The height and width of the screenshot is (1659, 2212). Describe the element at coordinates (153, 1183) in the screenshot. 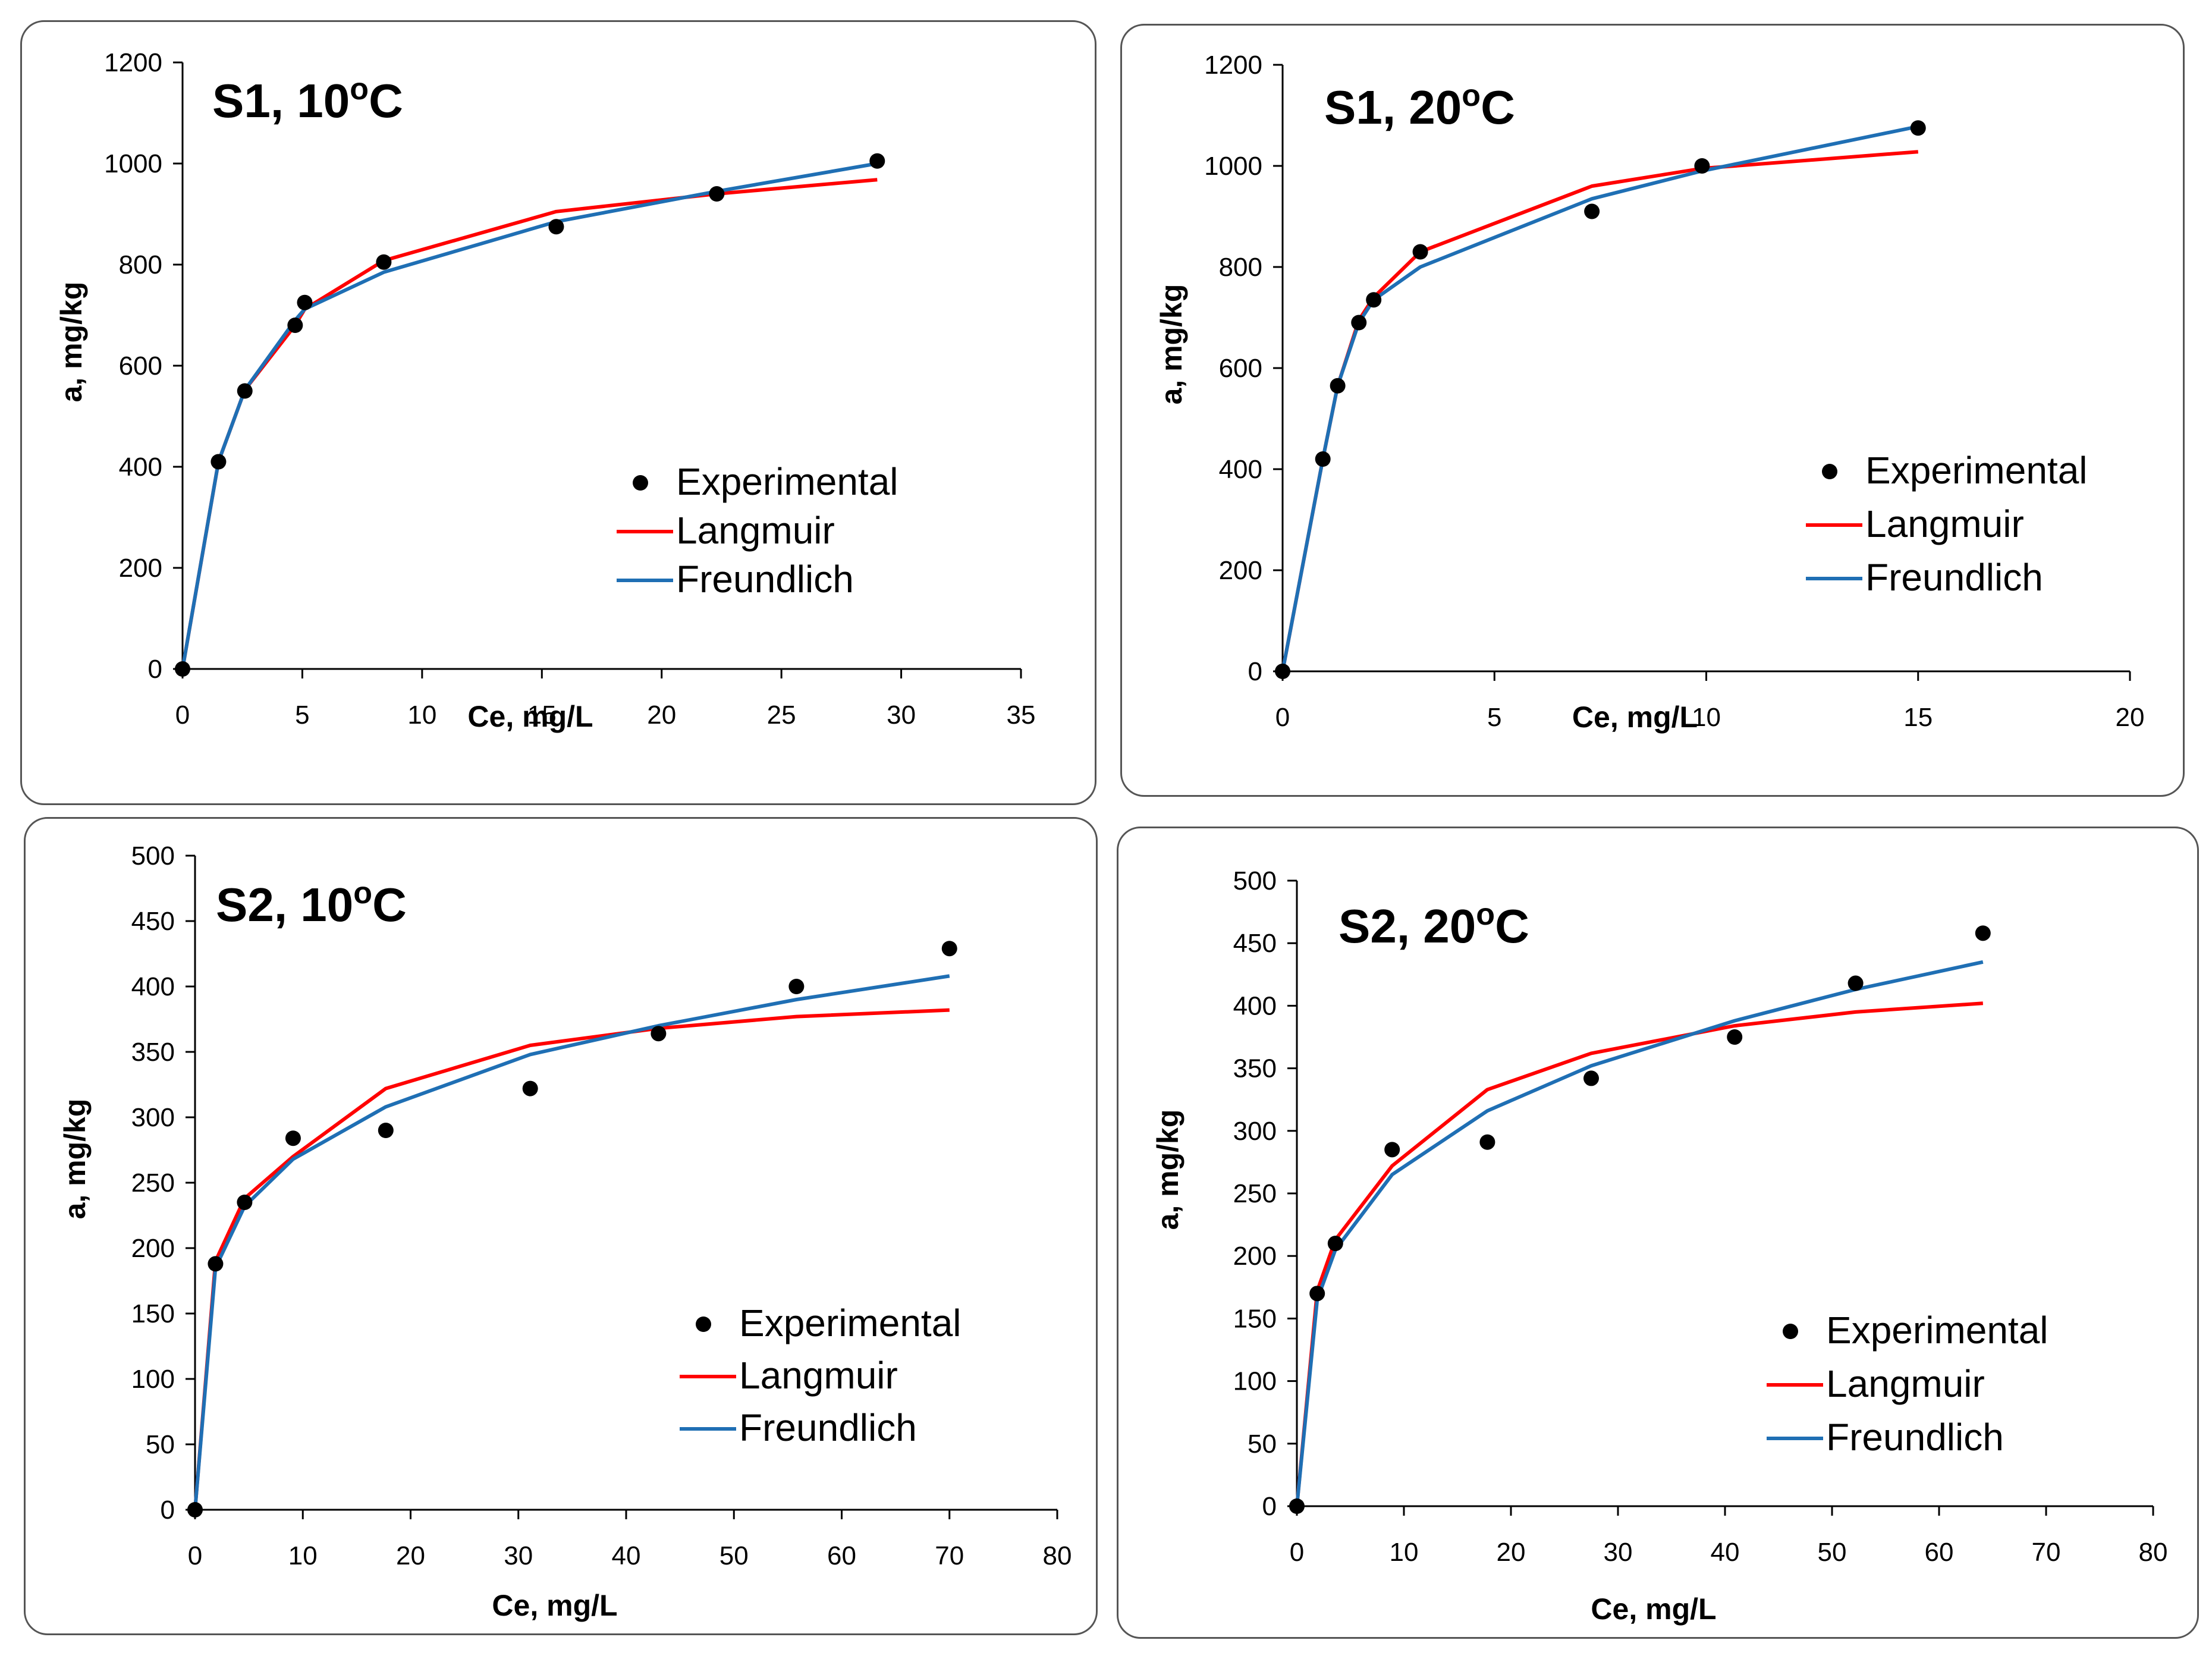

I see `y-tick-label: 250` at that location.